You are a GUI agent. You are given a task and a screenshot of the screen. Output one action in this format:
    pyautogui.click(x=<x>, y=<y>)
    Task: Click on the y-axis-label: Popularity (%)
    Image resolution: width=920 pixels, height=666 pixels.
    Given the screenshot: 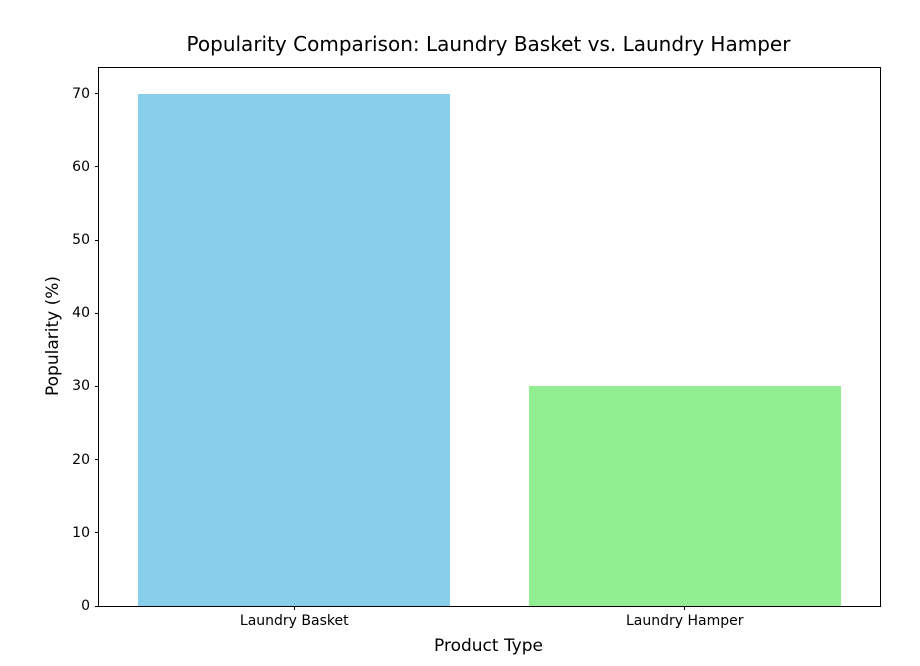 What is the action you would take?
    pyautogui.click(x=53, y=336)
    